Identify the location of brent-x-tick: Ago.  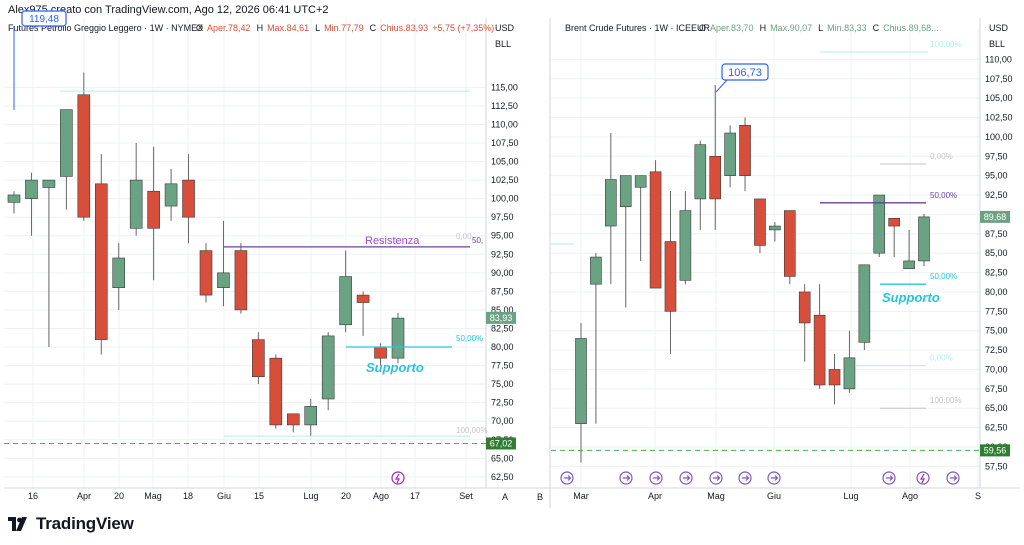
(910, 496).